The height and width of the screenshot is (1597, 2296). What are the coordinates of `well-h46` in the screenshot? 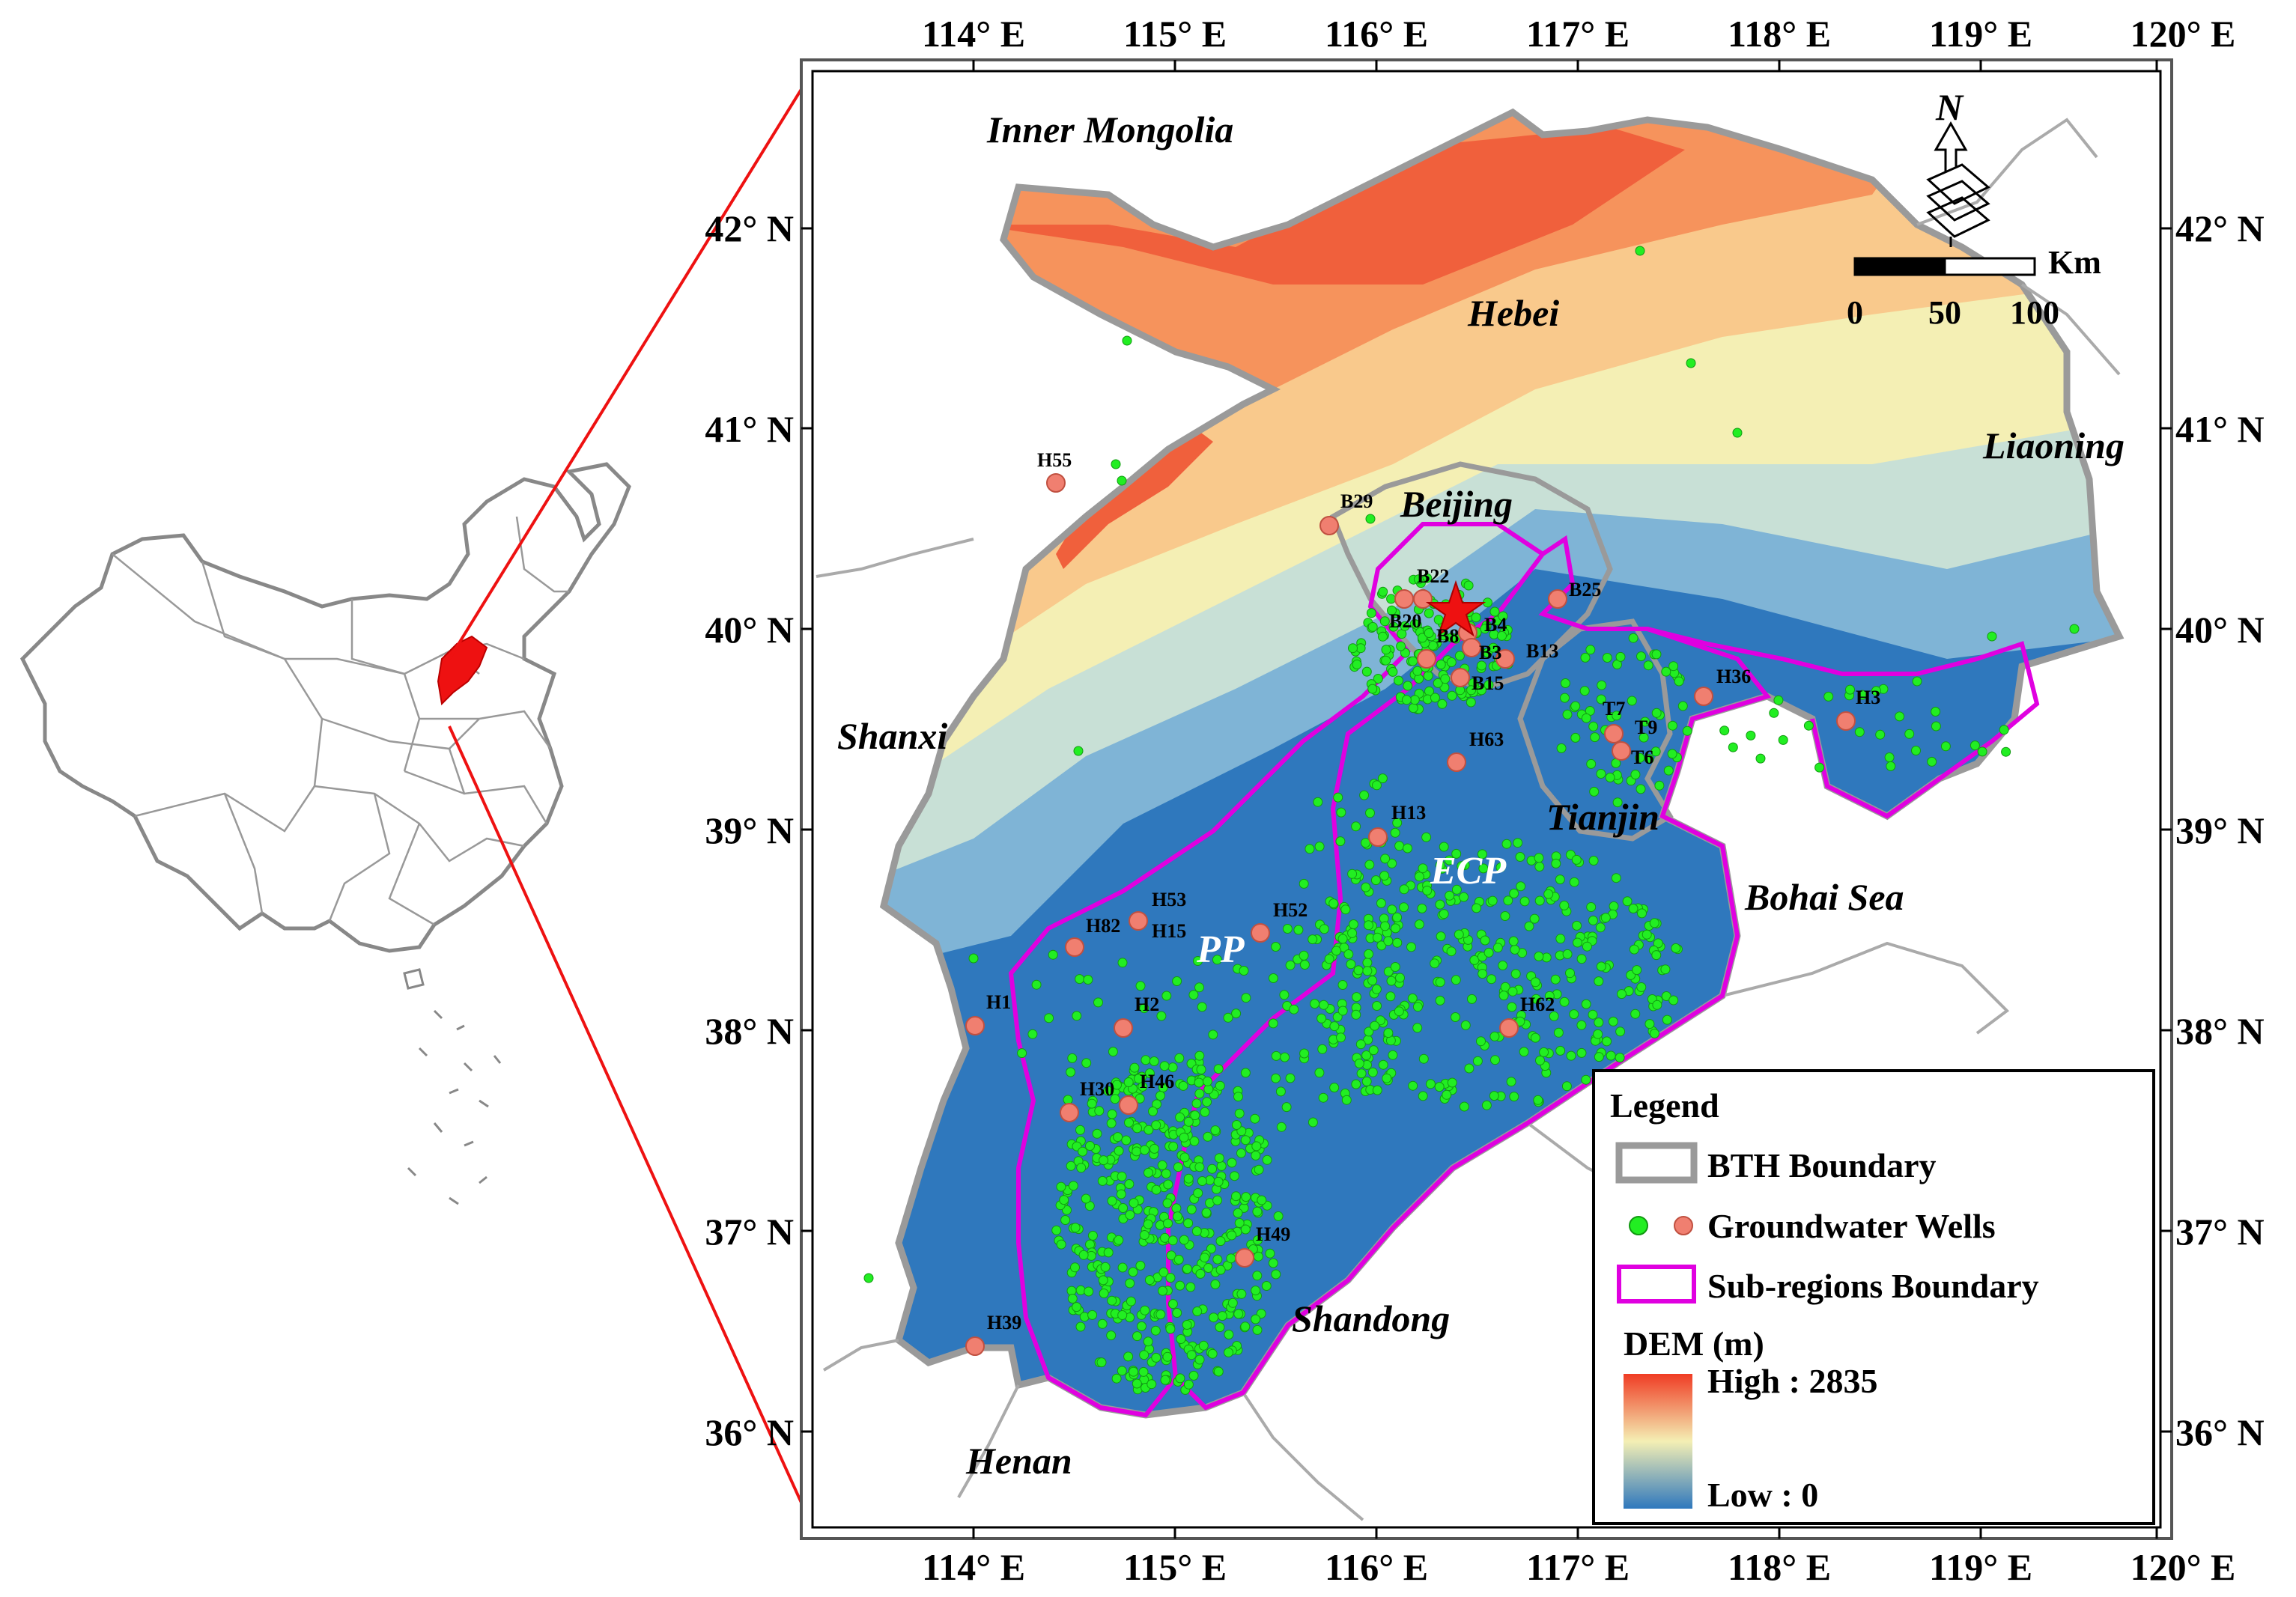 It's located at (1128, 1105).